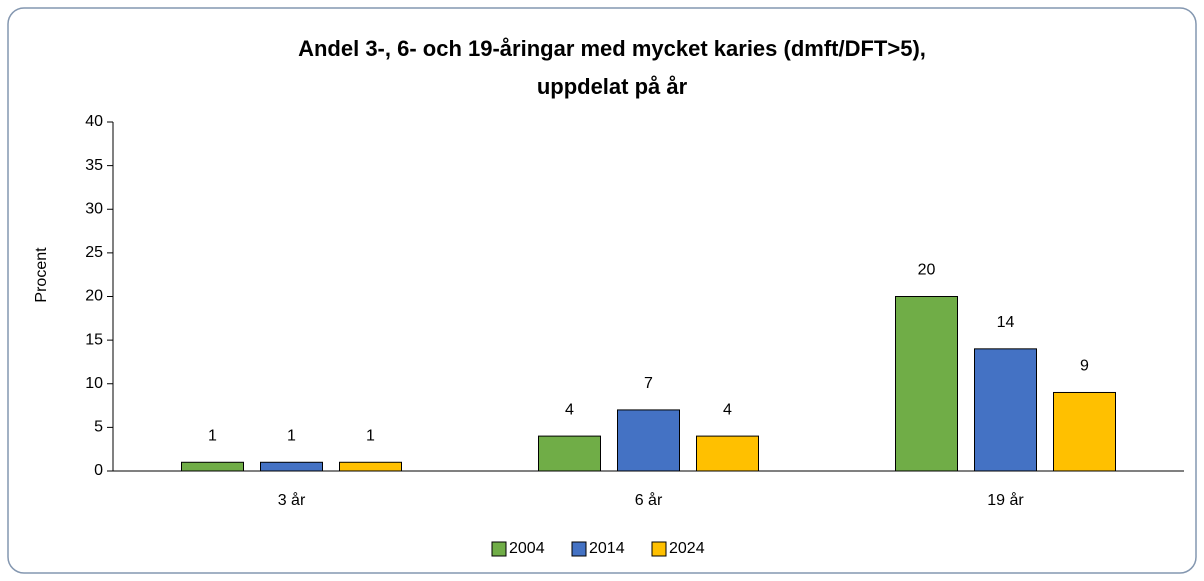  I want to click on chart-title: uppdelat på år, so click(612, 86).